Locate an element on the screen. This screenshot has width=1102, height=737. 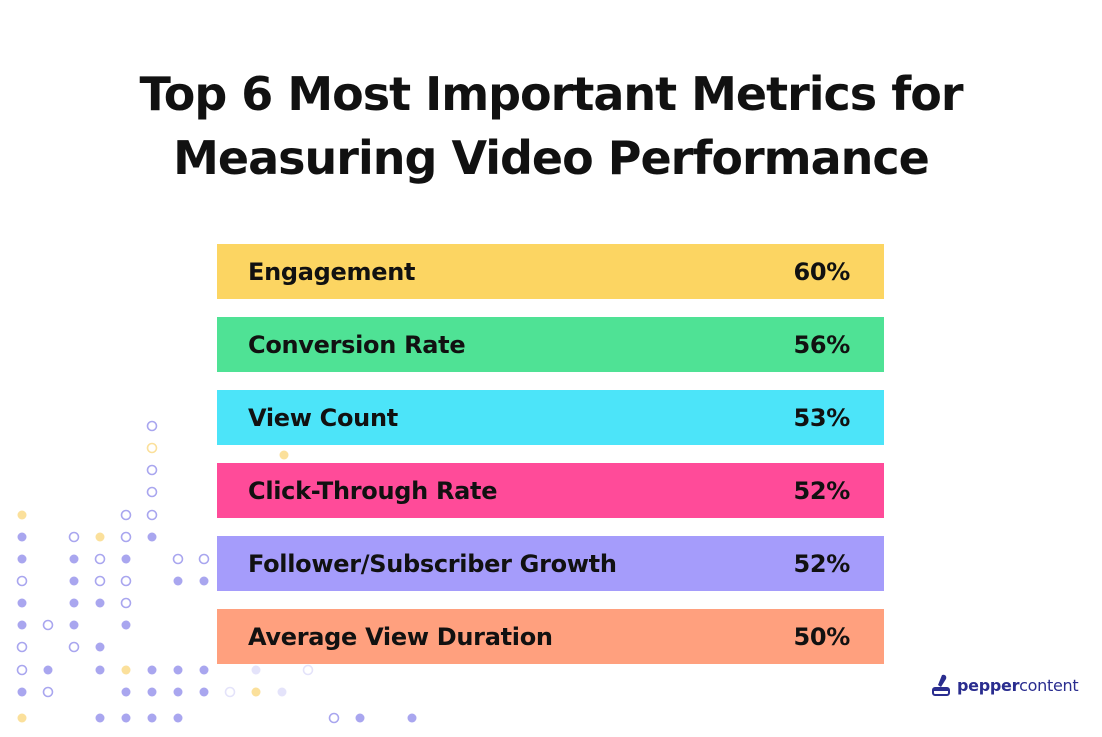
bar-click-through-rate: Click-Through Rate 52% is located at coordinates (550, 490).